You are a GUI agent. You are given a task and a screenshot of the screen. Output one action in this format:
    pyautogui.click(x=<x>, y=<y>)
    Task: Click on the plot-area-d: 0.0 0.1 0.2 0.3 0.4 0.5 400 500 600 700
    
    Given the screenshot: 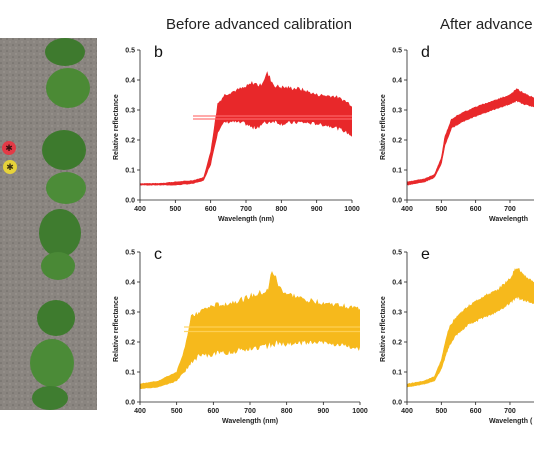 What is the action you would take?
    pyautogui.click(x=463, y=130)
    